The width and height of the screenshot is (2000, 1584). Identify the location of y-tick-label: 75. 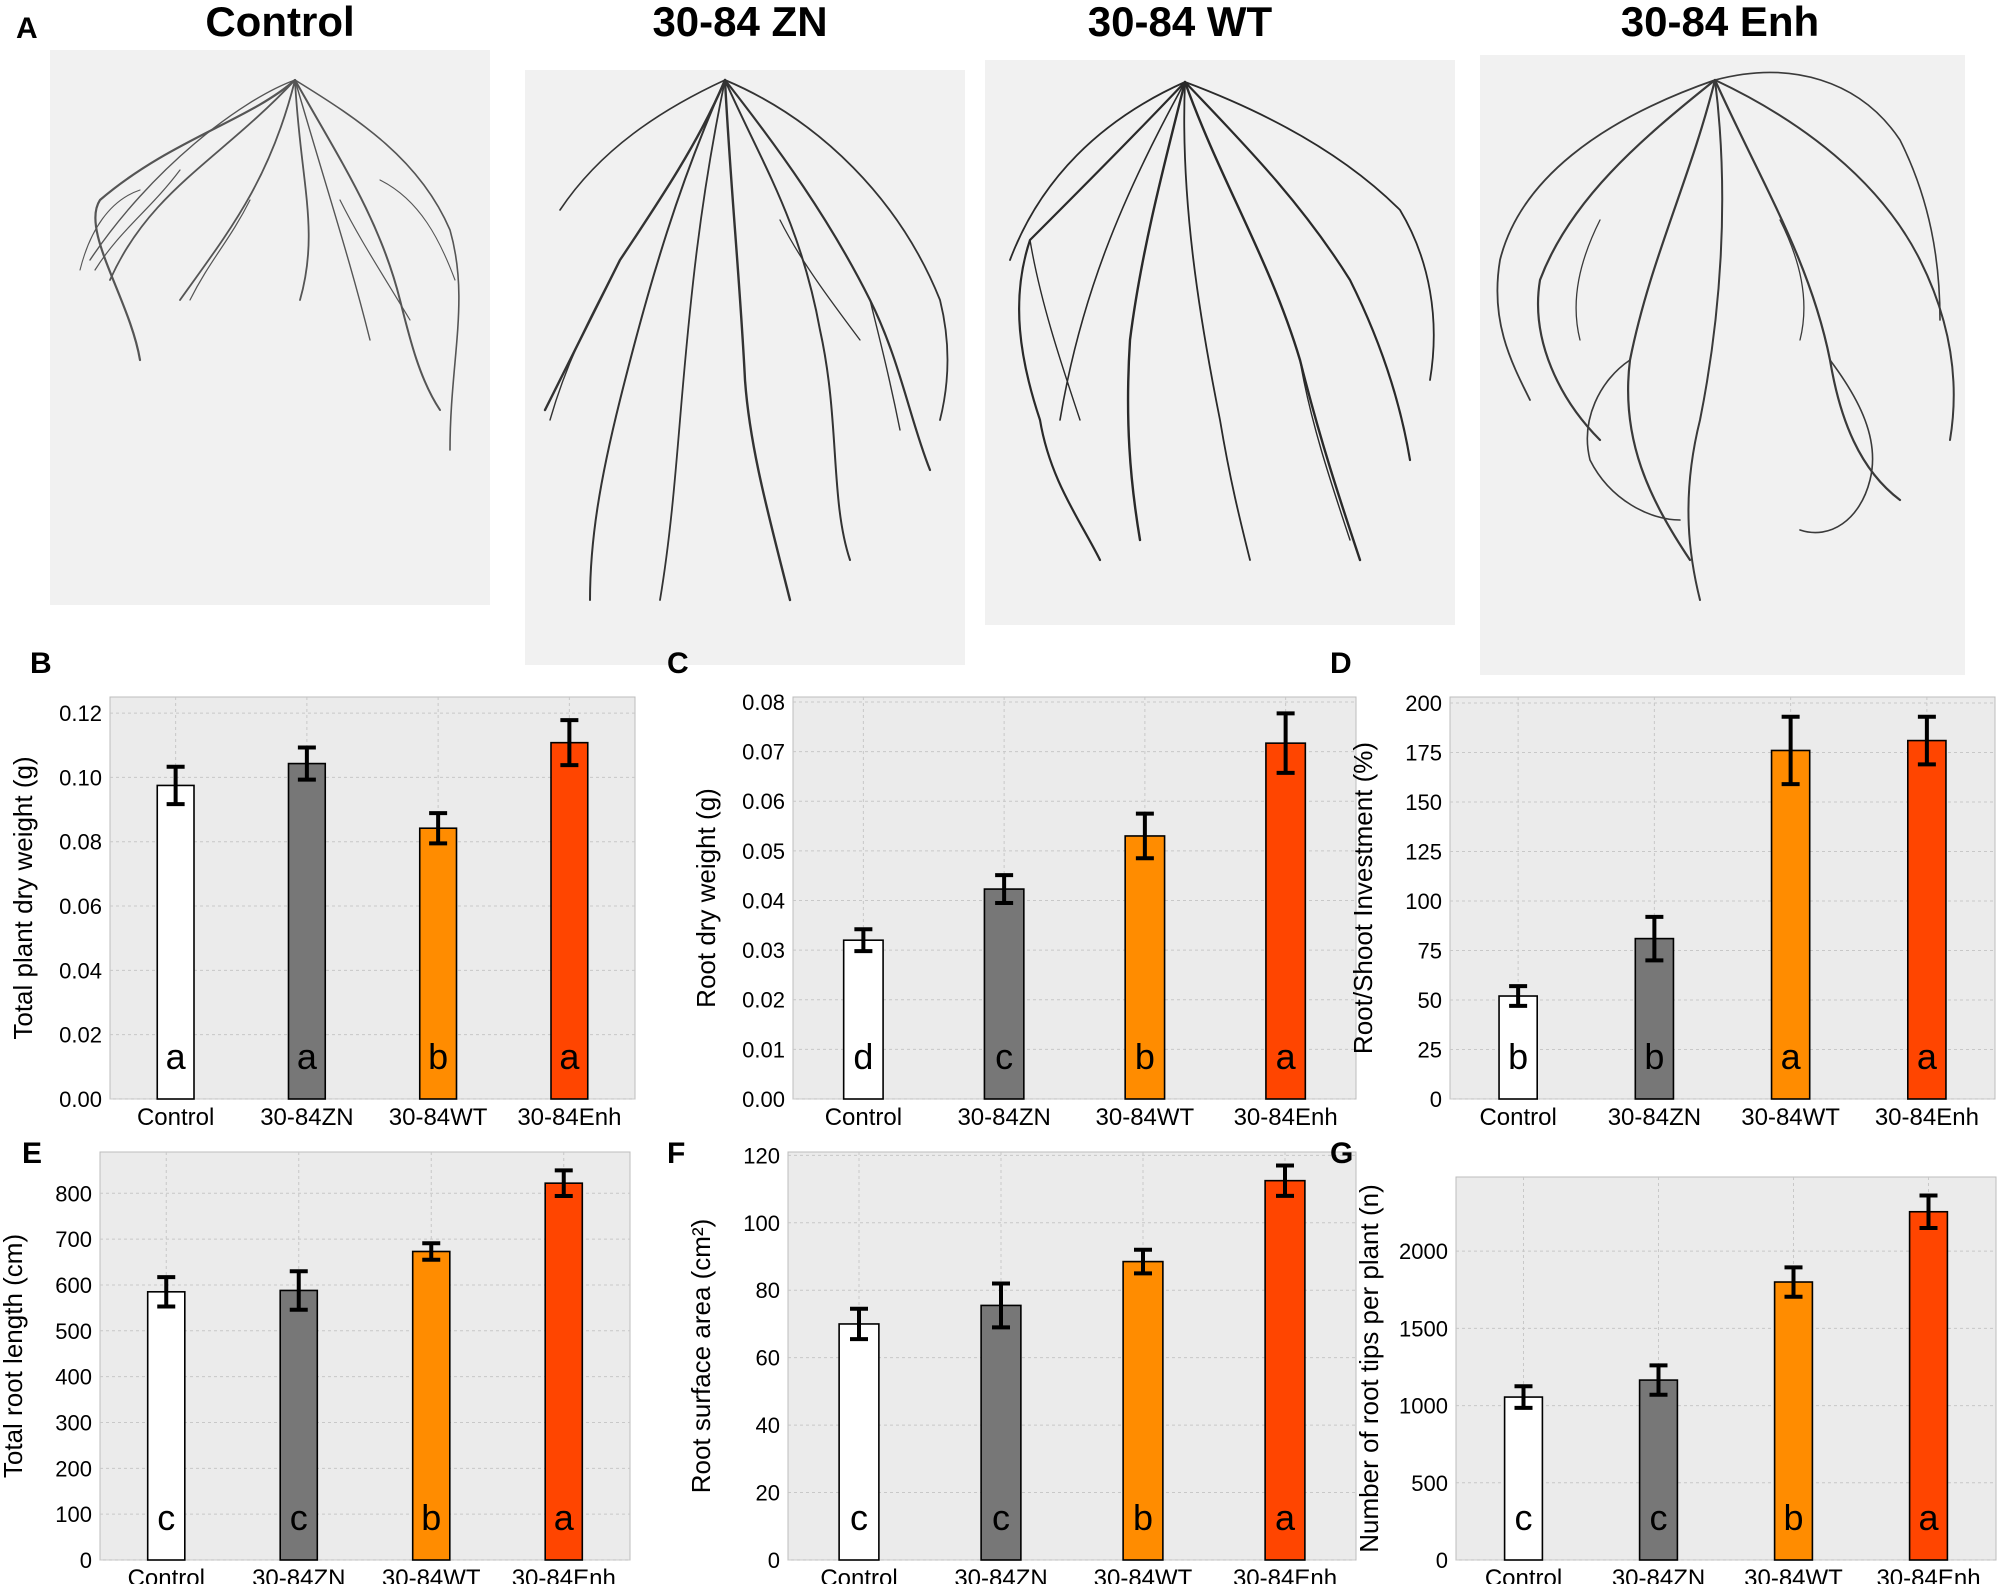
(1430, 950).